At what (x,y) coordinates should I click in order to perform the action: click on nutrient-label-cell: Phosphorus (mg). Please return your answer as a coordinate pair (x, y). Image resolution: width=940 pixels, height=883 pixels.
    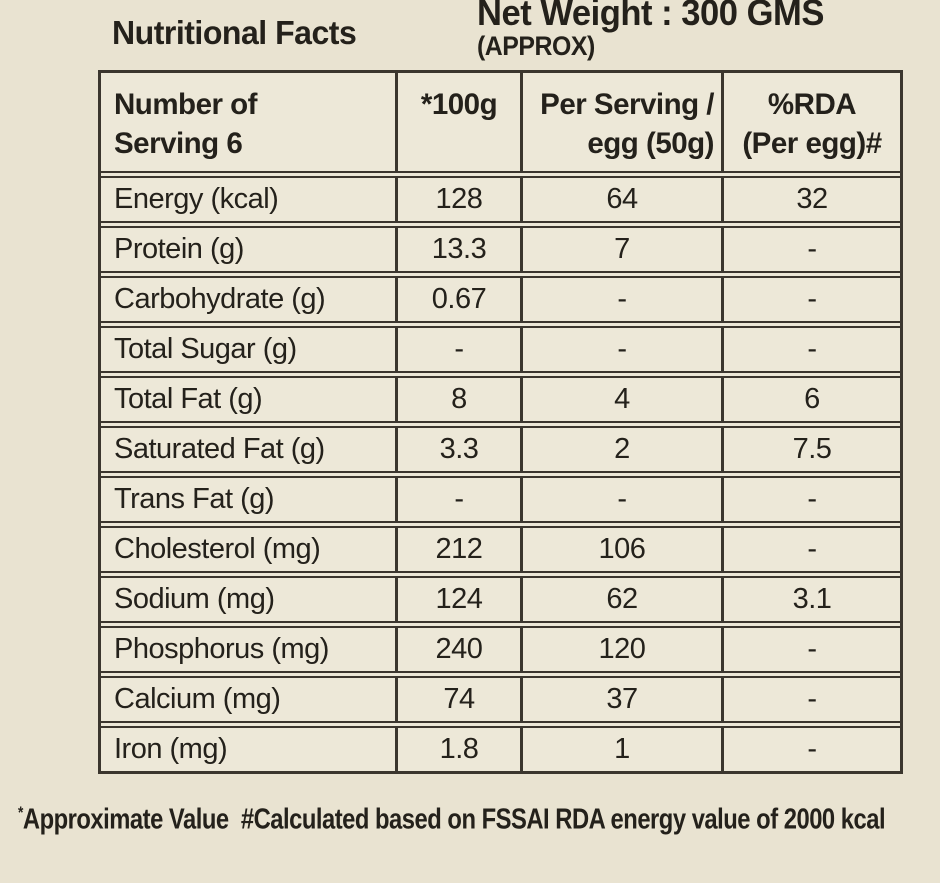
    Looking at the image, I should click on (221, 649).